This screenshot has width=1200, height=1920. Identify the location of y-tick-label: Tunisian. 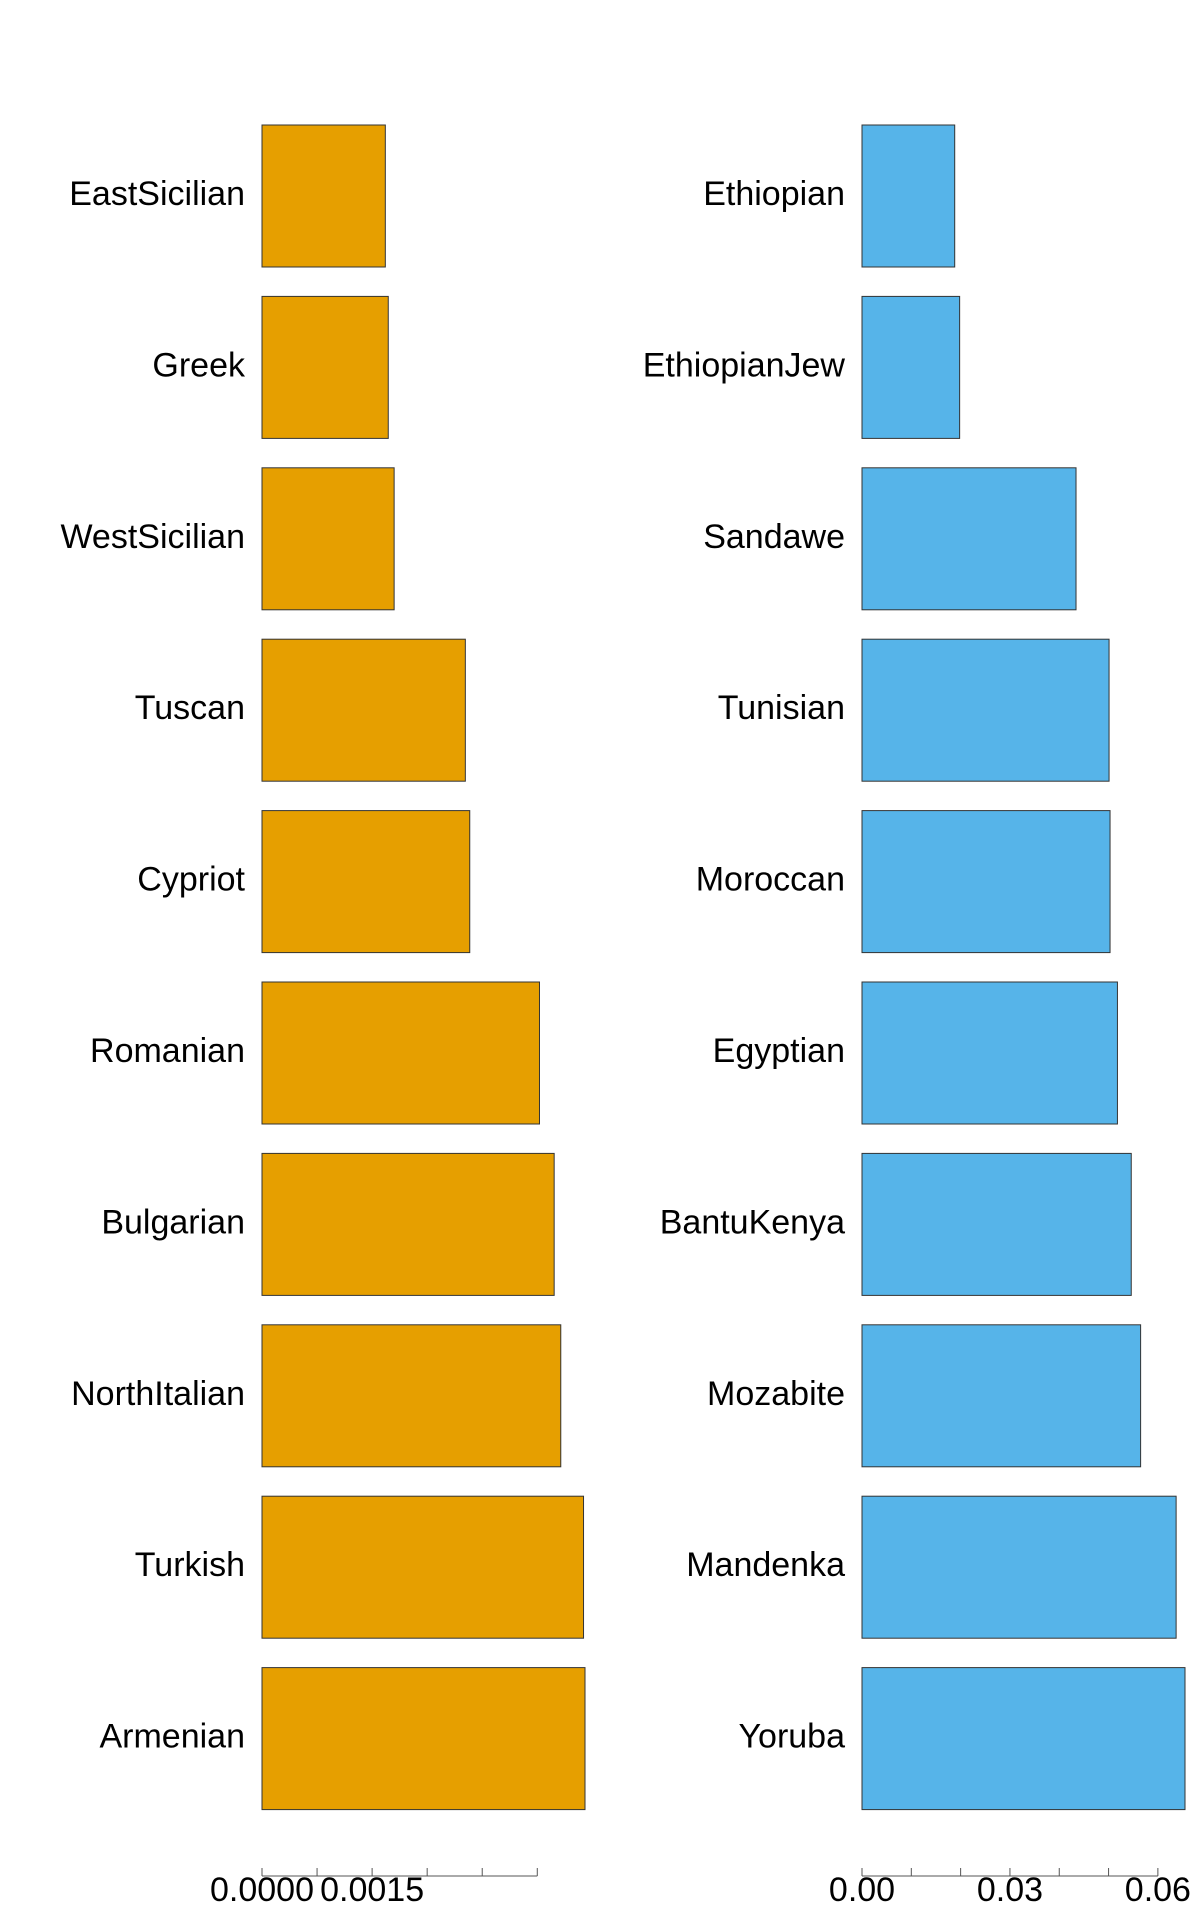
(781, 708).